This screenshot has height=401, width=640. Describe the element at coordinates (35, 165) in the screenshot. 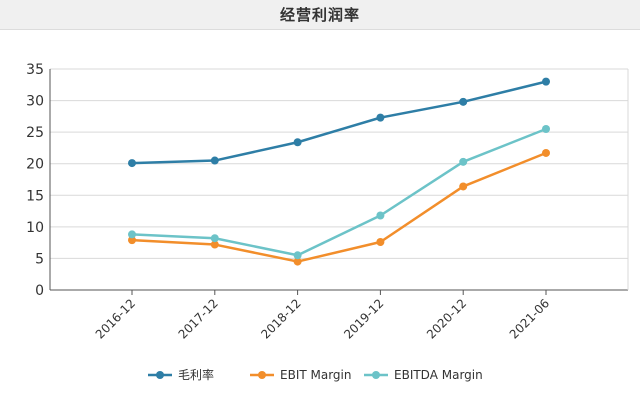

I see `y-tick-label: 20` at that location.